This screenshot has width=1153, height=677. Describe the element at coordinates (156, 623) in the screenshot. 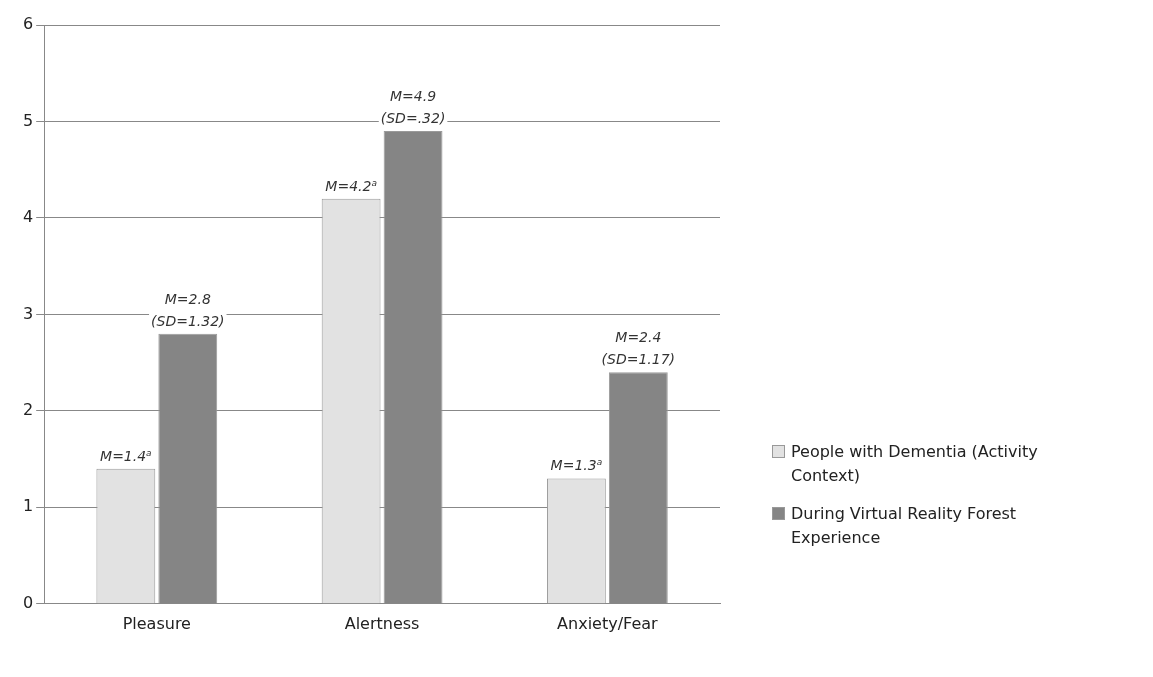

I see `x-tick-label: Pleasure` at that location.